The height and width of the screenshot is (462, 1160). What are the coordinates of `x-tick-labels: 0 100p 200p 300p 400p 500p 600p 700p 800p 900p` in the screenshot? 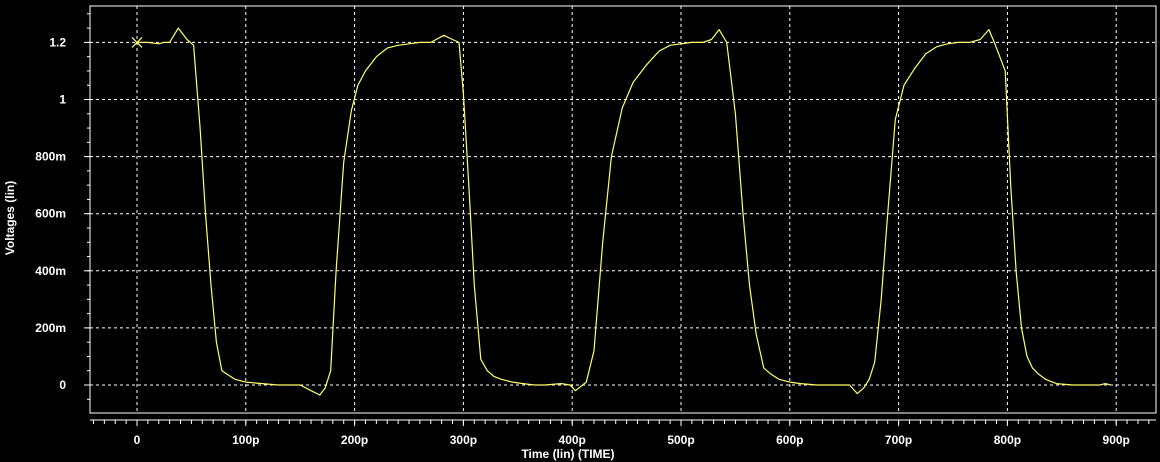 It's located at (632, 440).